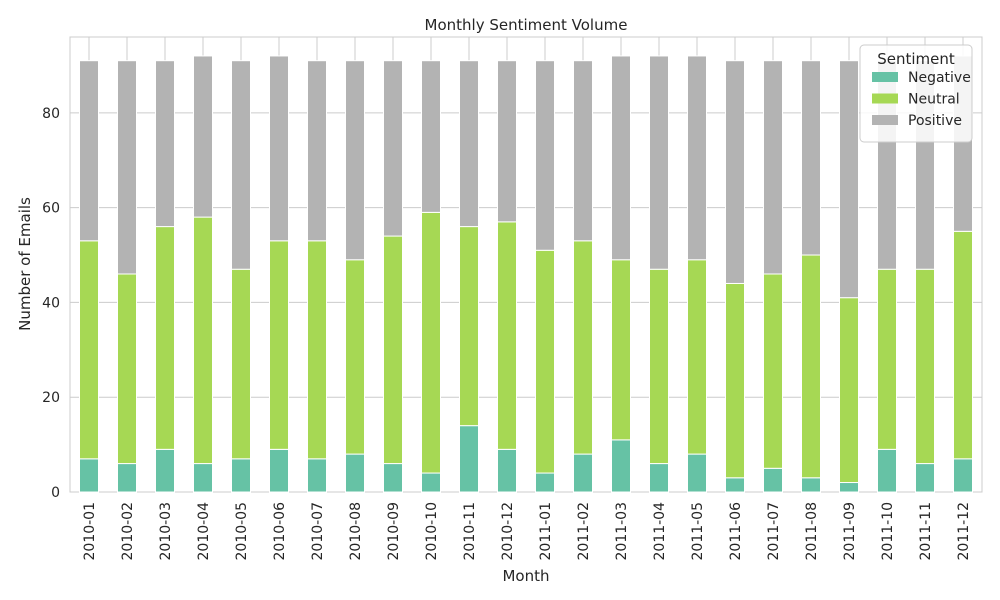 The height and width of the screenshot is (600, 1000). I want to click on y-tick-label: 20, so click(51, 398).